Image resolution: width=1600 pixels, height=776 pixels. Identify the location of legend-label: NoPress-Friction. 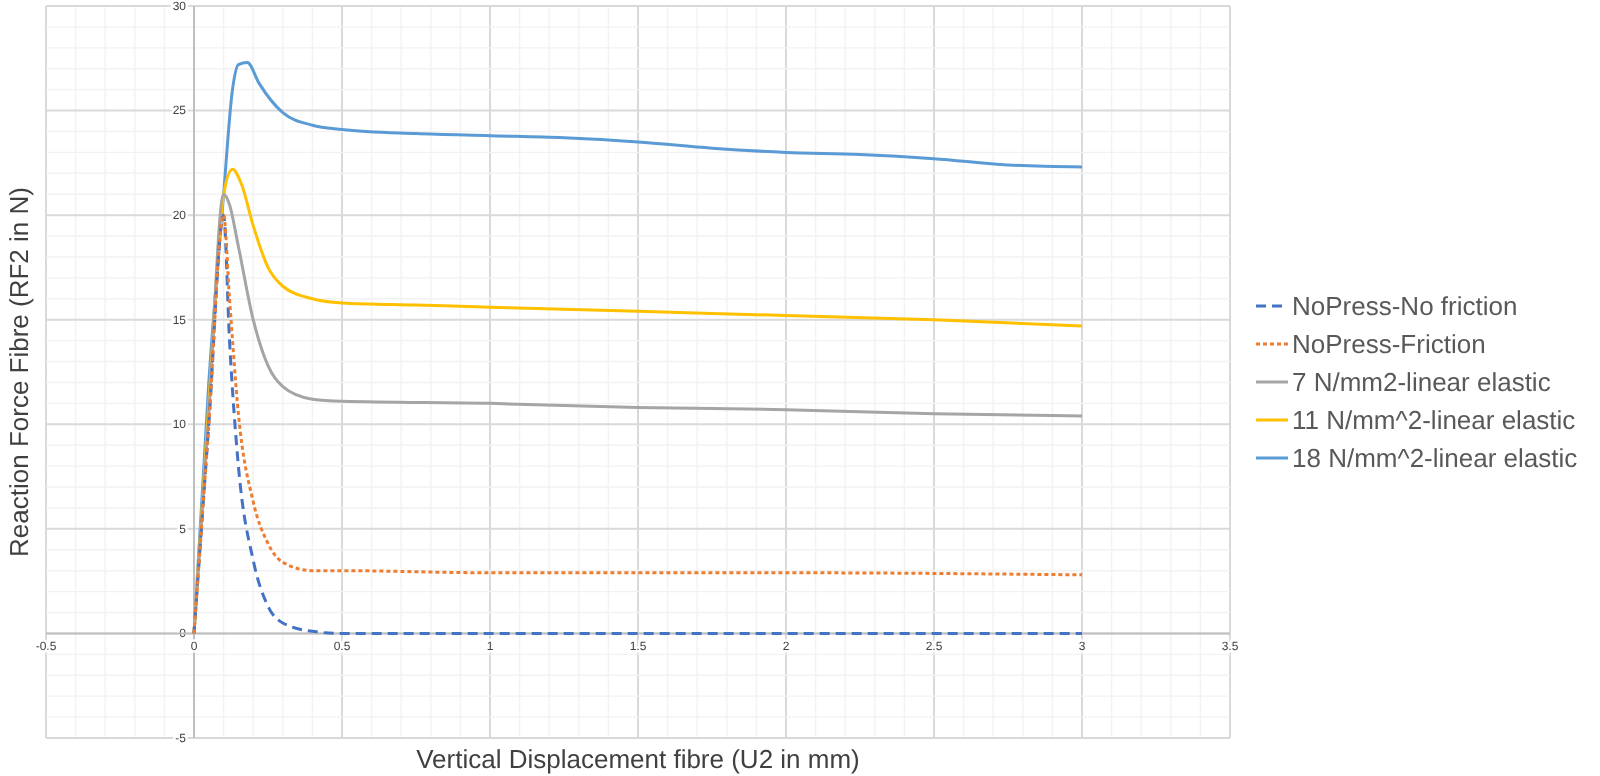
(1389, 344).